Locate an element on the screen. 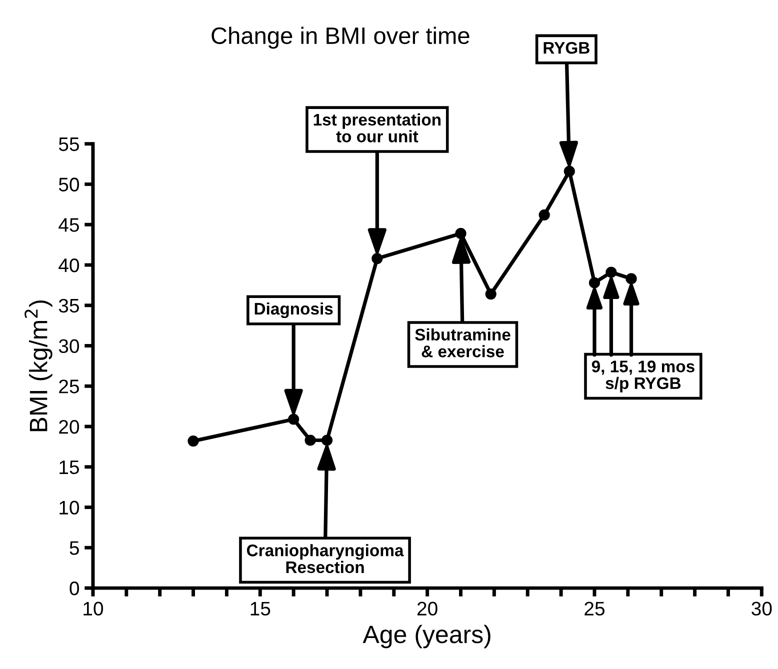 The image size is (778, 669). x-tick-label: 10 is located at coordinates (94, 609).